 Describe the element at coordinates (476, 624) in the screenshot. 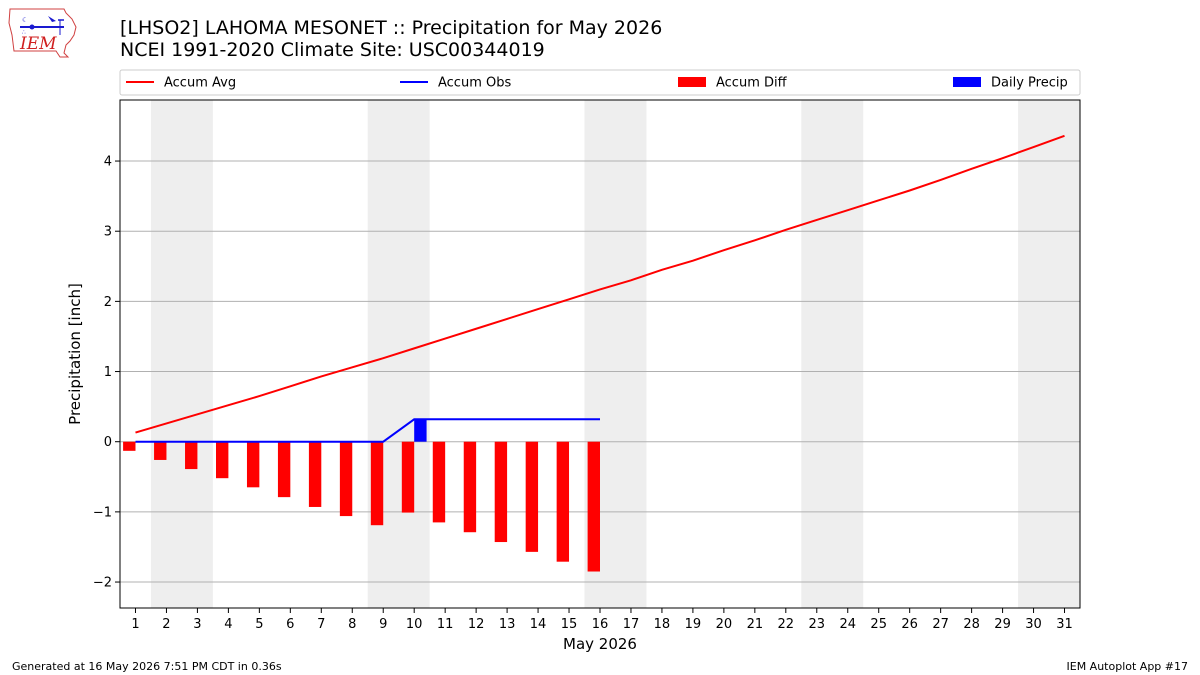

I see `x-tick-label: 12` at that location.